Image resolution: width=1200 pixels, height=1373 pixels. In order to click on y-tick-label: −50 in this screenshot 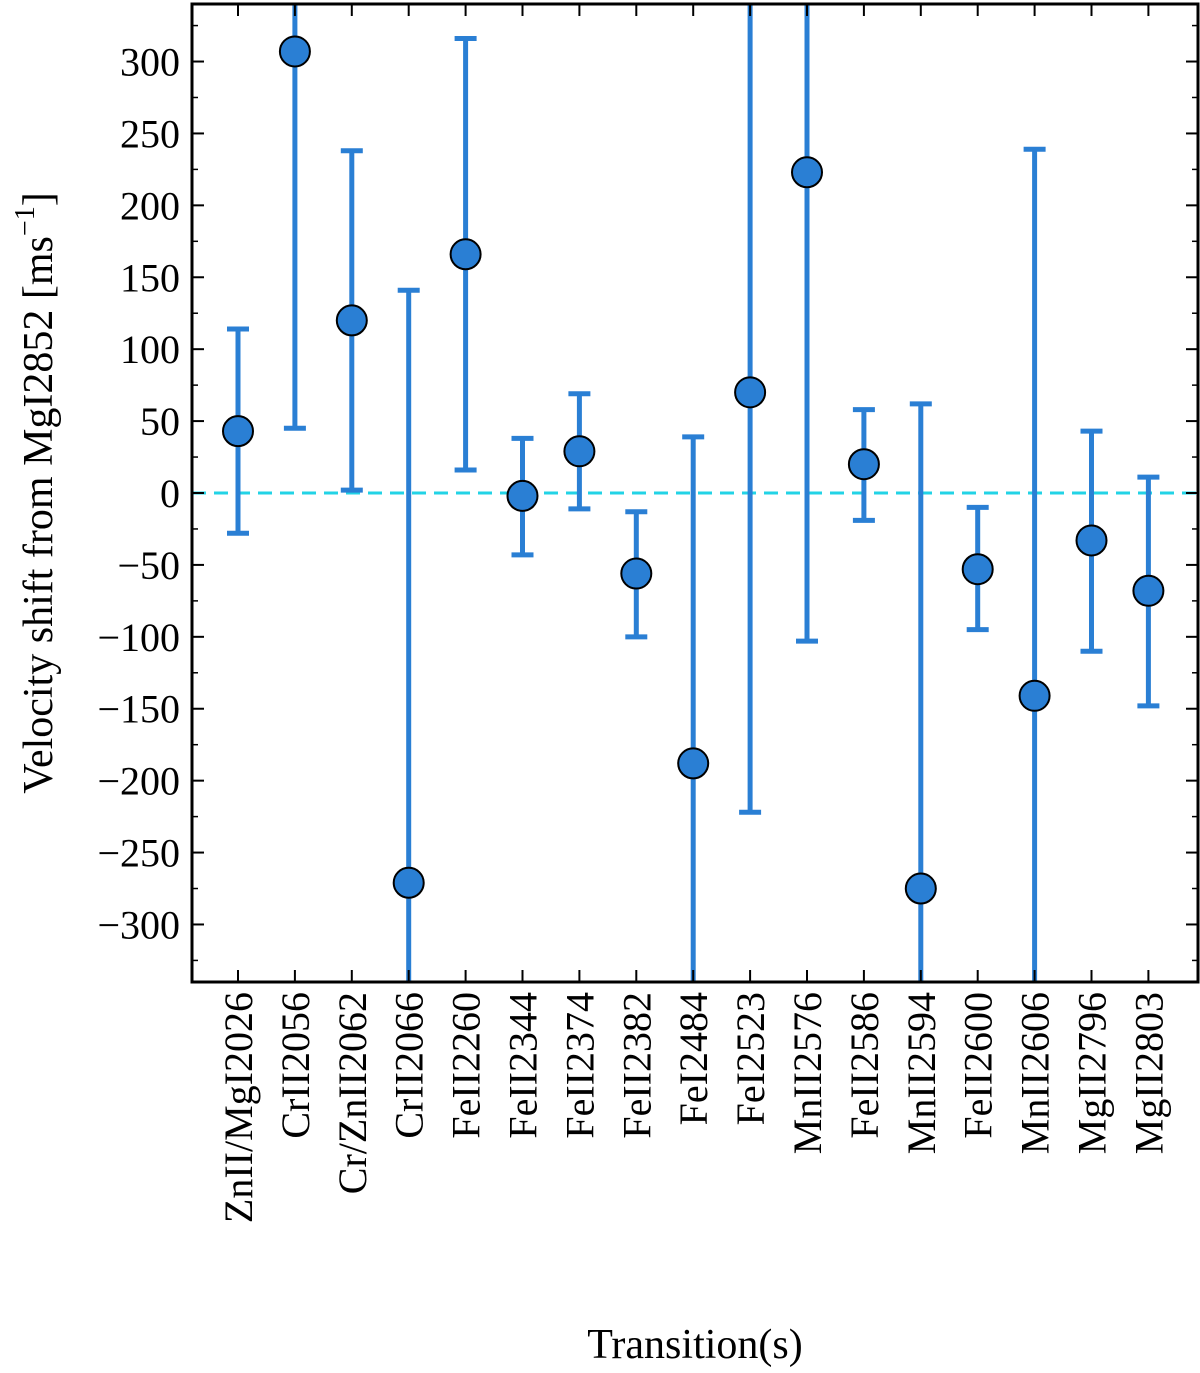, I will do `click(148, 565)`.